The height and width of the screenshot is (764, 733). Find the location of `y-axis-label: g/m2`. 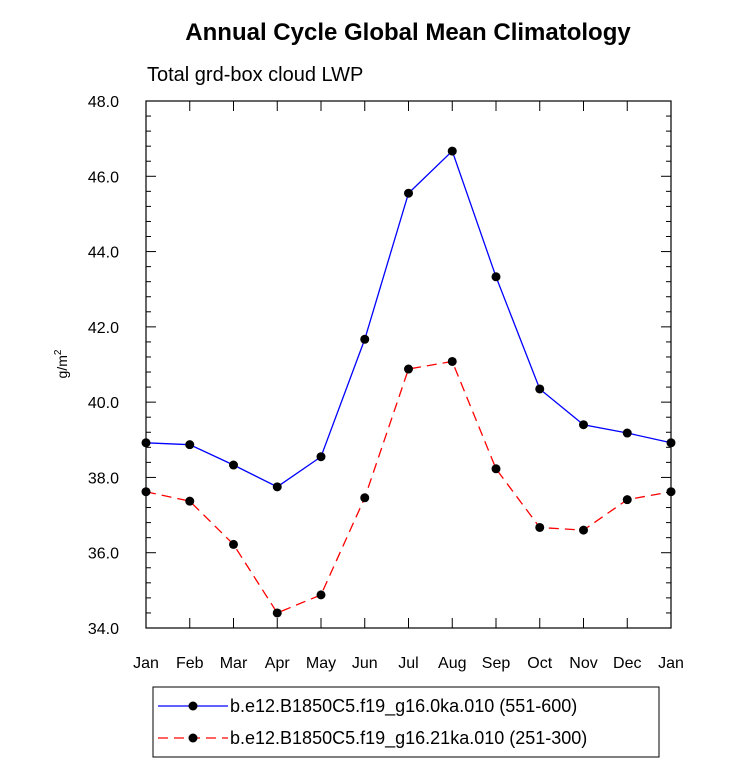

y-axis-label: g/m2 is located at coordinates (61, 363).